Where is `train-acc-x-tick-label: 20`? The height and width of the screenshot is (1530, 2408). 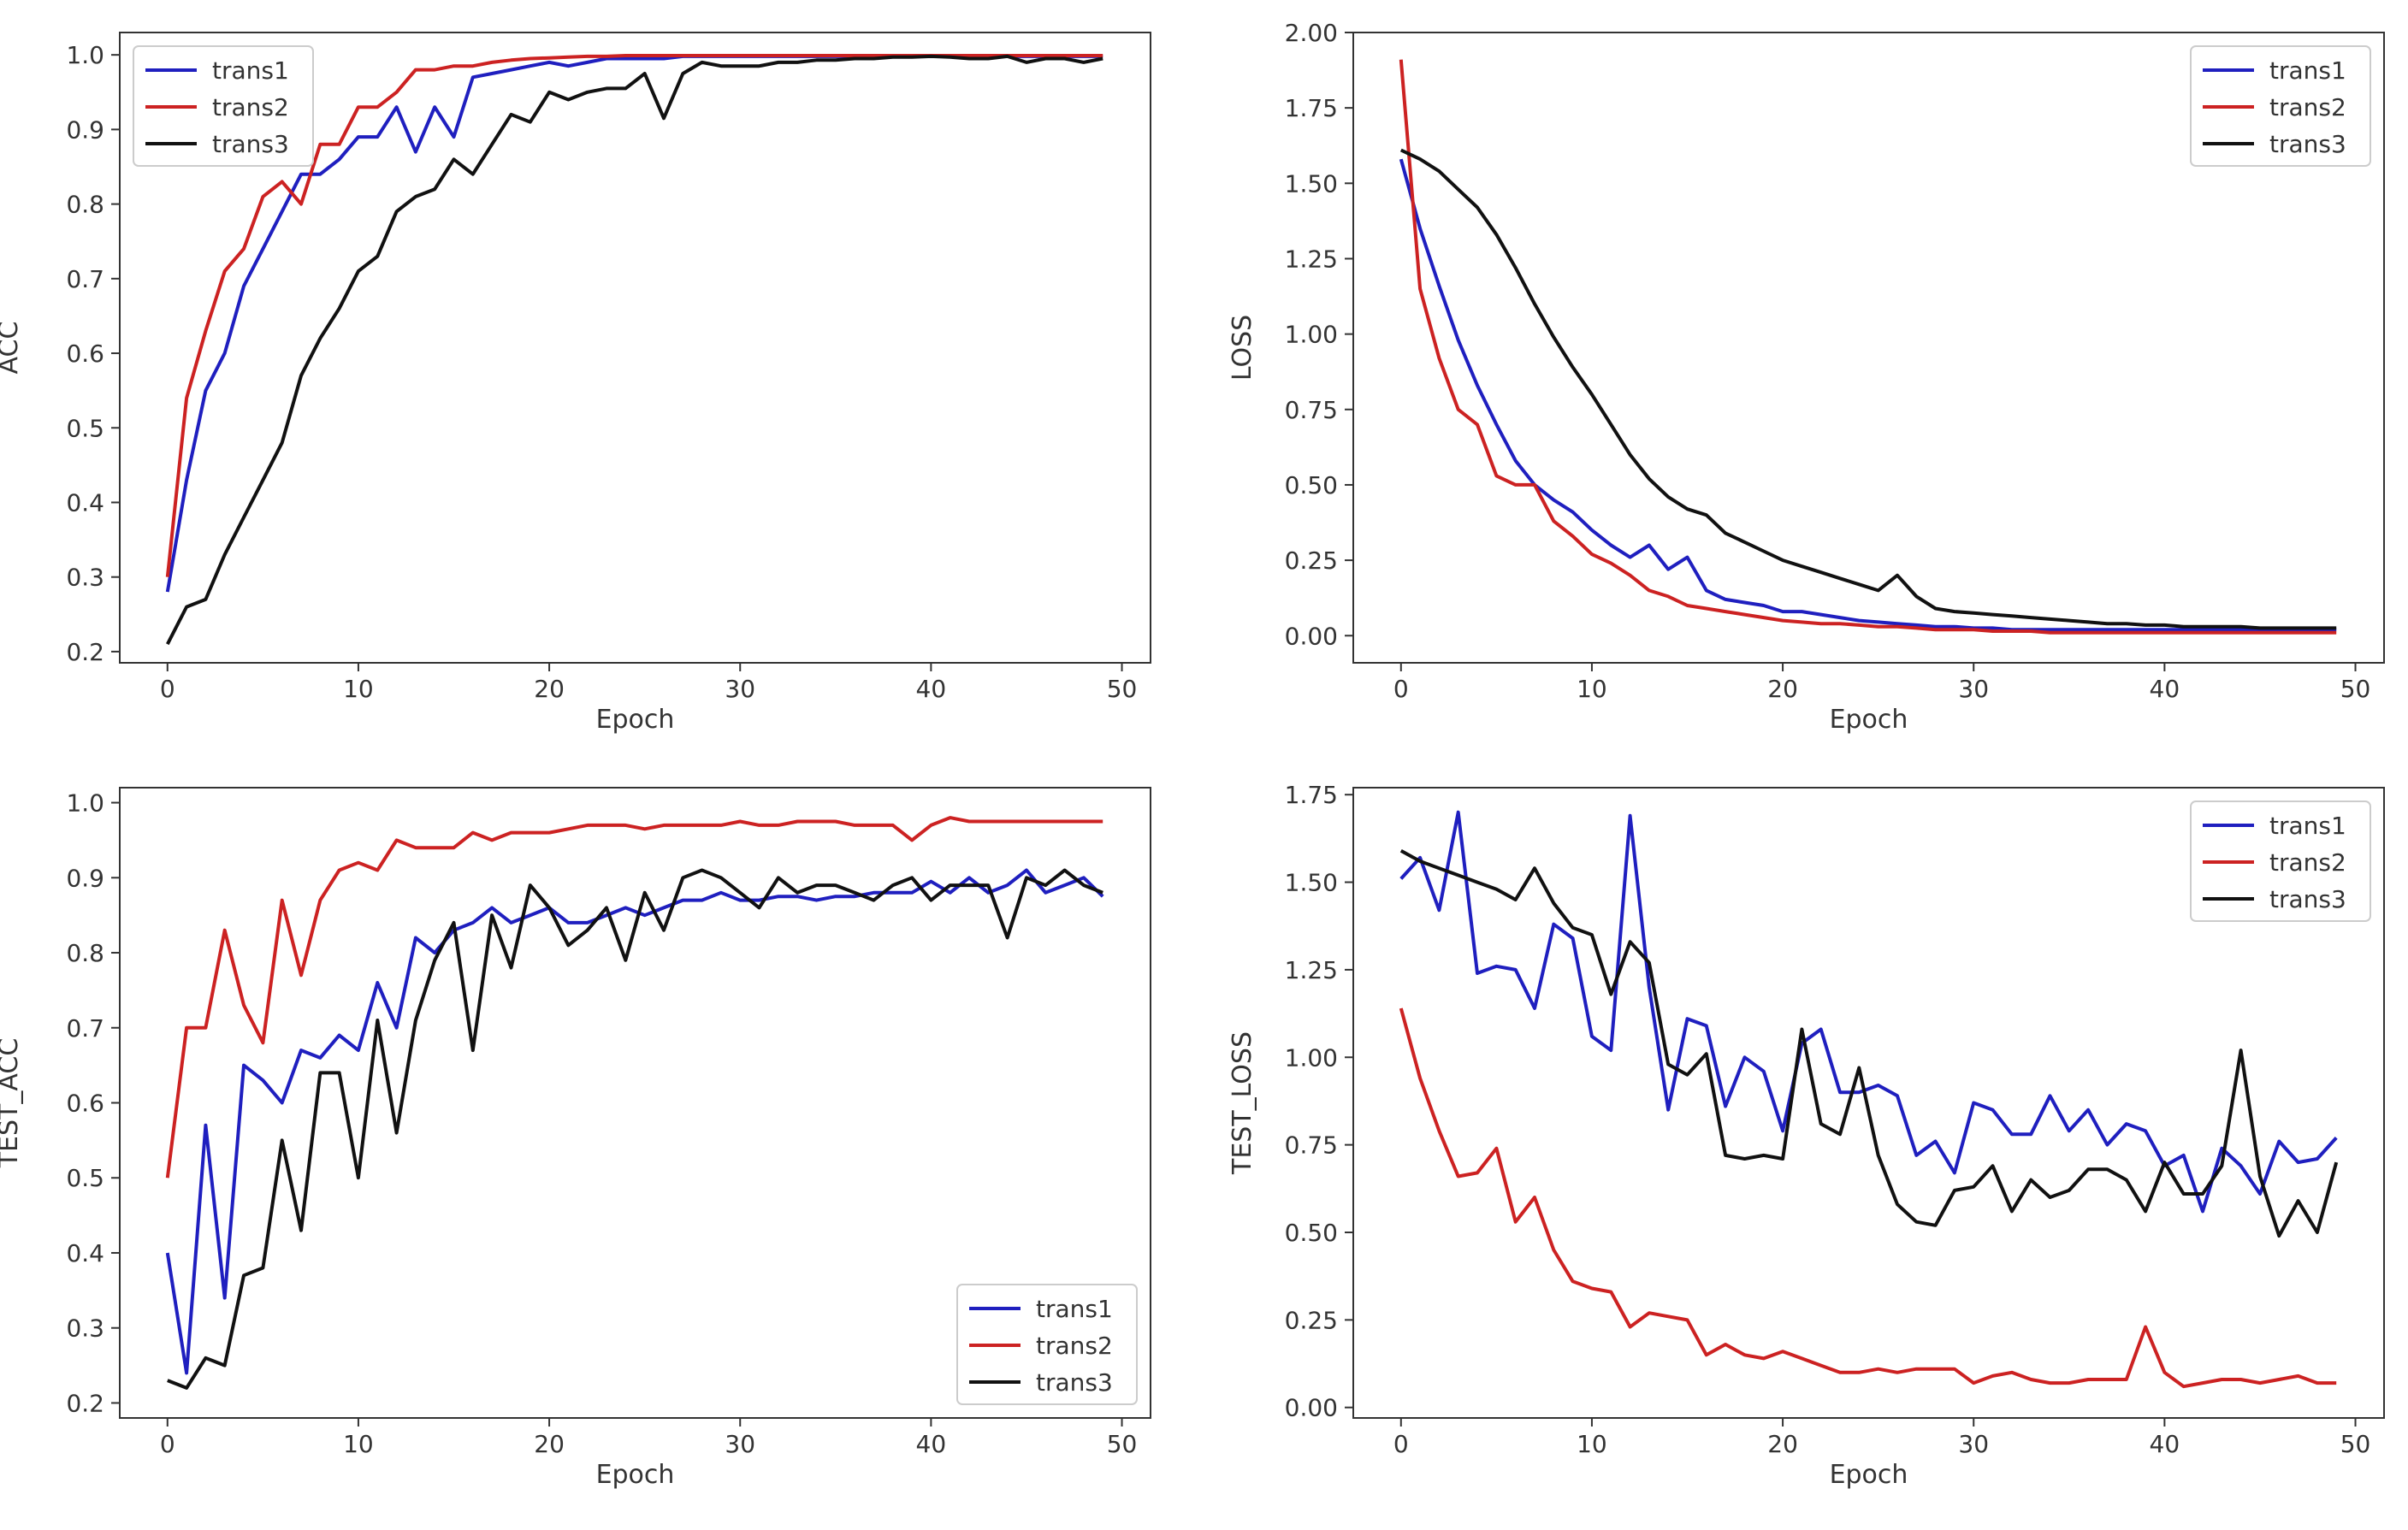 train-acc-x-tick-label: 20 is located at coordinates (549, 689).